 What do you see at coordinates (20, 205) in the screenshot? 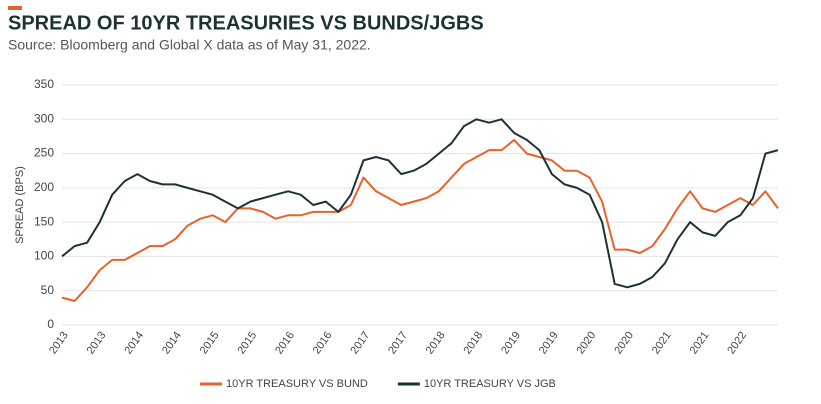
I see `y-axis-label: SPREAD (BPS)` at bounding box center [20, 205].